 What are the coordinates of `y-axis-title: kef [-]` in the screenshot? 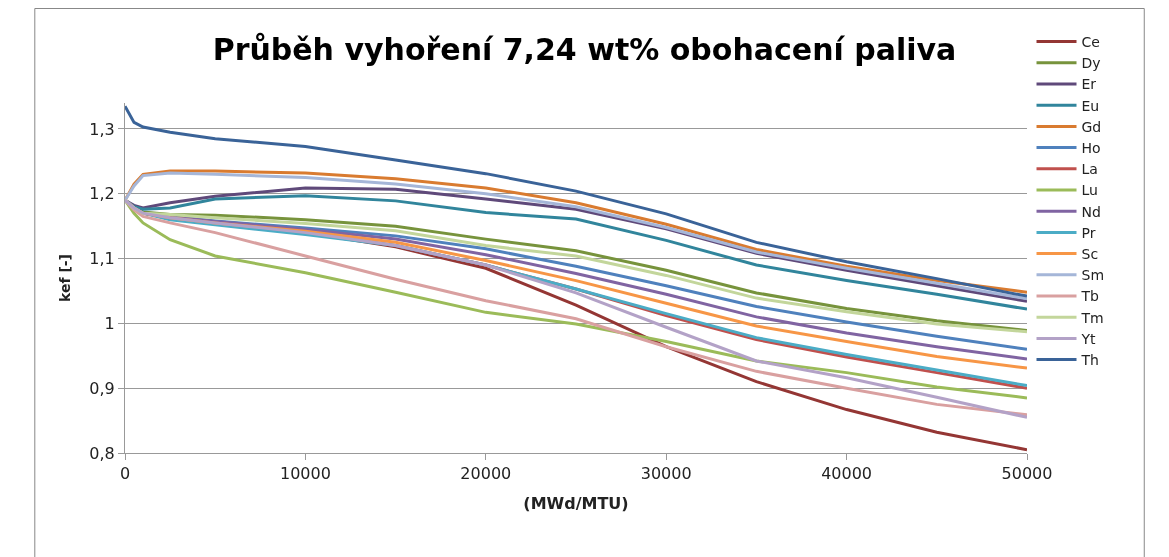 It's located at (64, 278).